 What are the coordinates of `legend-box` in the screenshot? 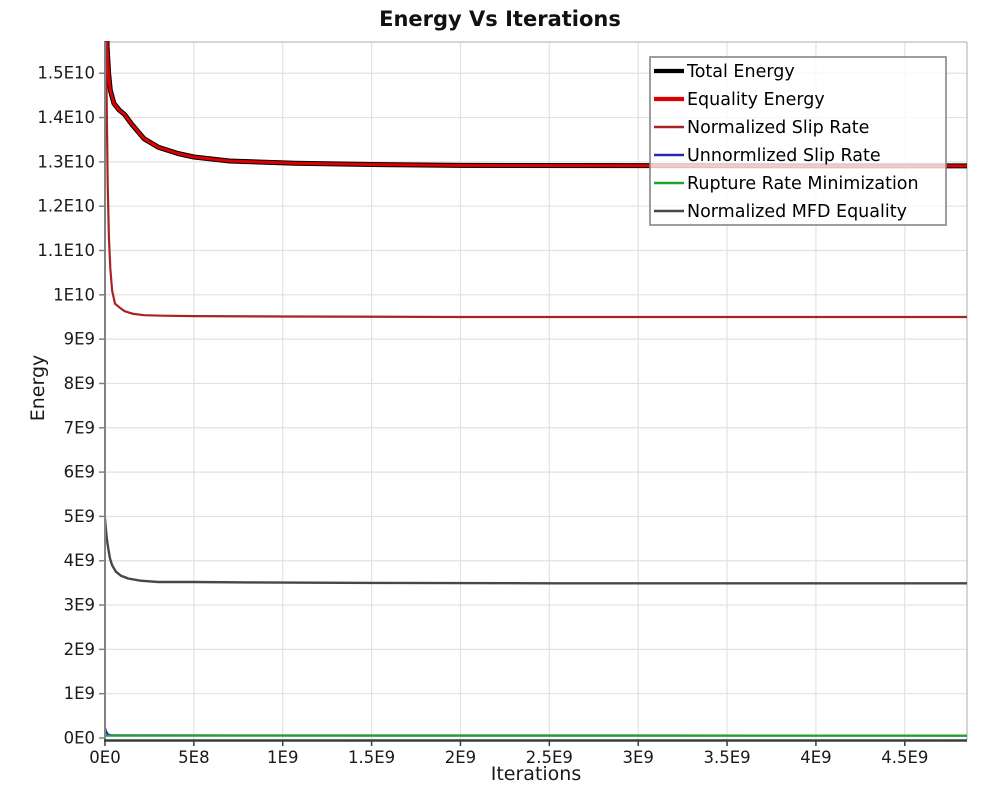 It's located at (798, 141).